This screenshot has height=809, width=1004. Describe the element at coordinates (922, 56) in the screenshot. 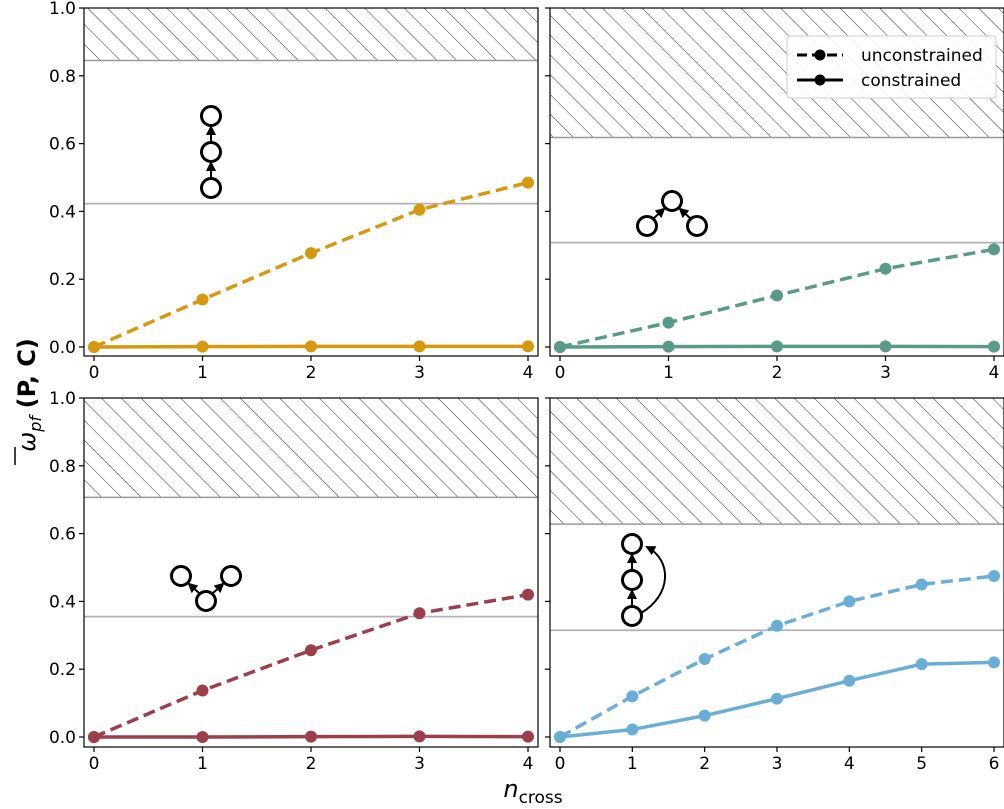

I see `legend-label-unconstrained: unconstrained` at that location.